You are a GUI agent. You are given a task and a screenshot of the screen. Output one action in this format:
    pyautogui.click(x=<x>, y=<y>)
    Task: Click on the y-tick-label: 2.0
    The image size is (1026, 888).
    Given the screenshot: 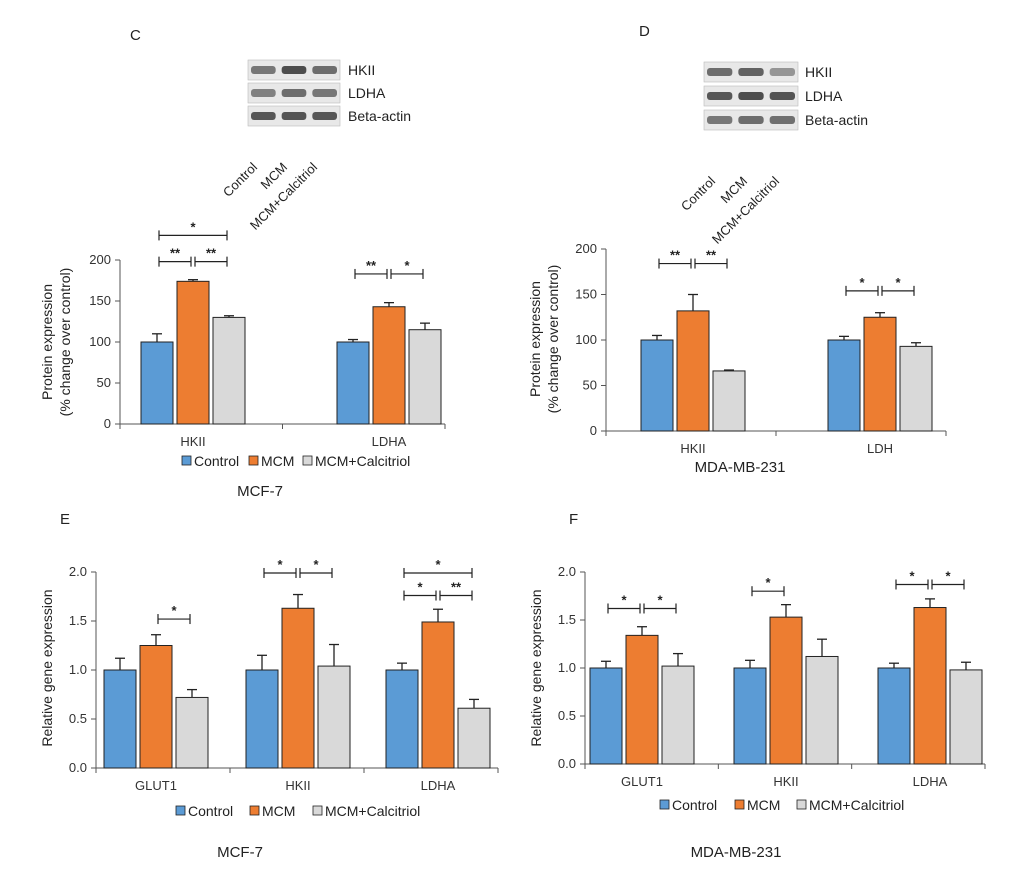 What is the action you would take?
    pyautogui.click(x=78, y=571)
    